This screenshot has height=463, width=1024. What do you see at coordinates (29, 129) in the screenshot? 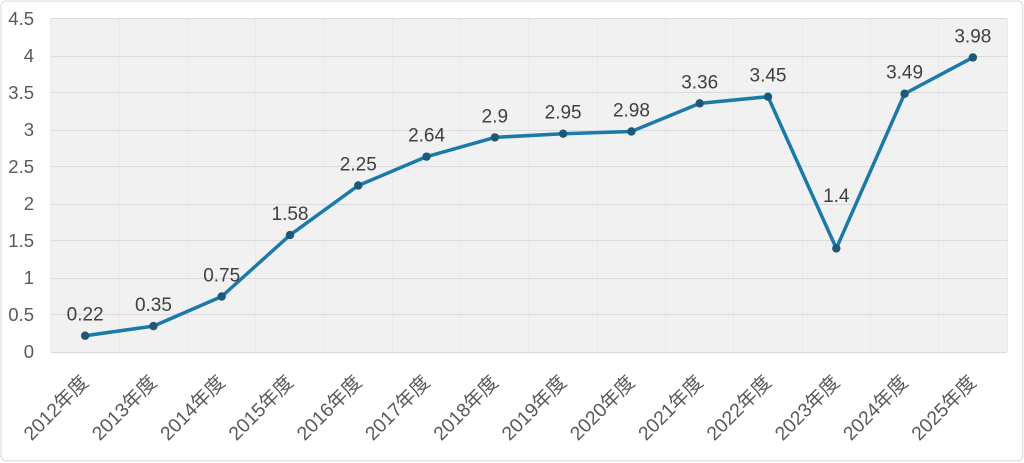
I see `svg-text: 3` at bounding box center [29, 129].